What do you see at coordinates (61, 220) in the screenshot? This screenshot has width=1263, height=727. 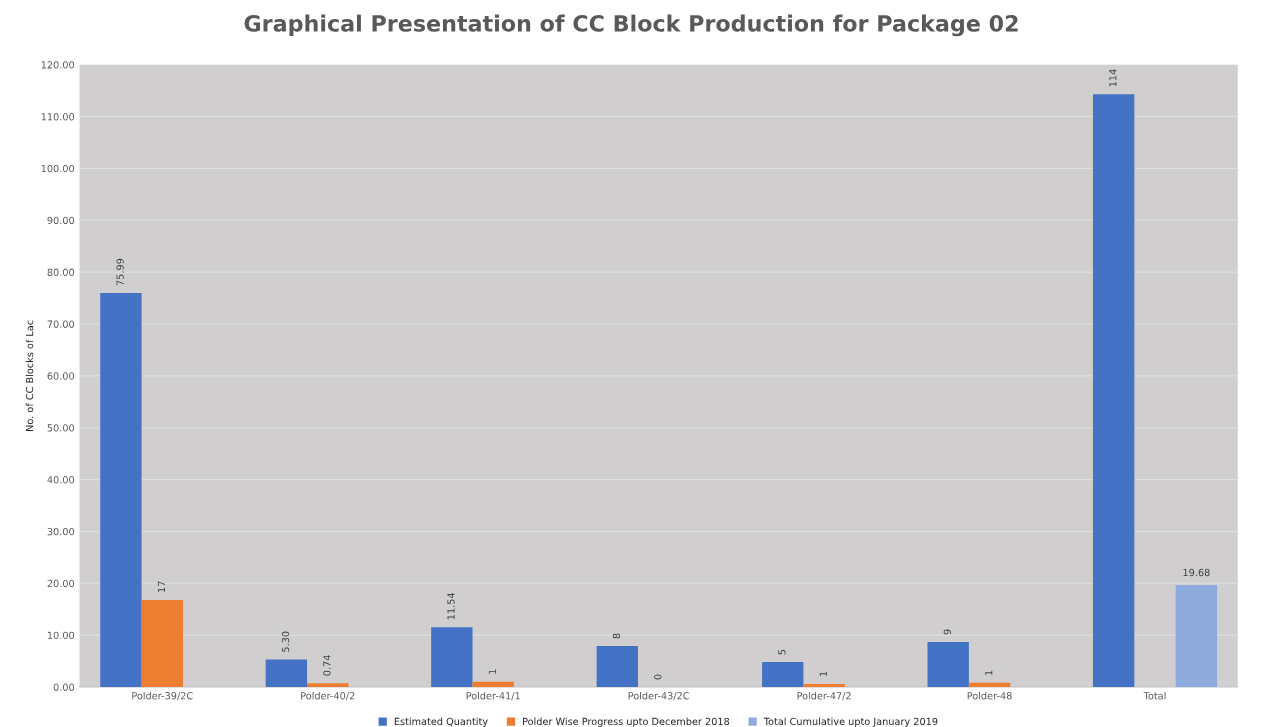 I see `y-tick-label: 90.00` at bounding box center [61, 220].